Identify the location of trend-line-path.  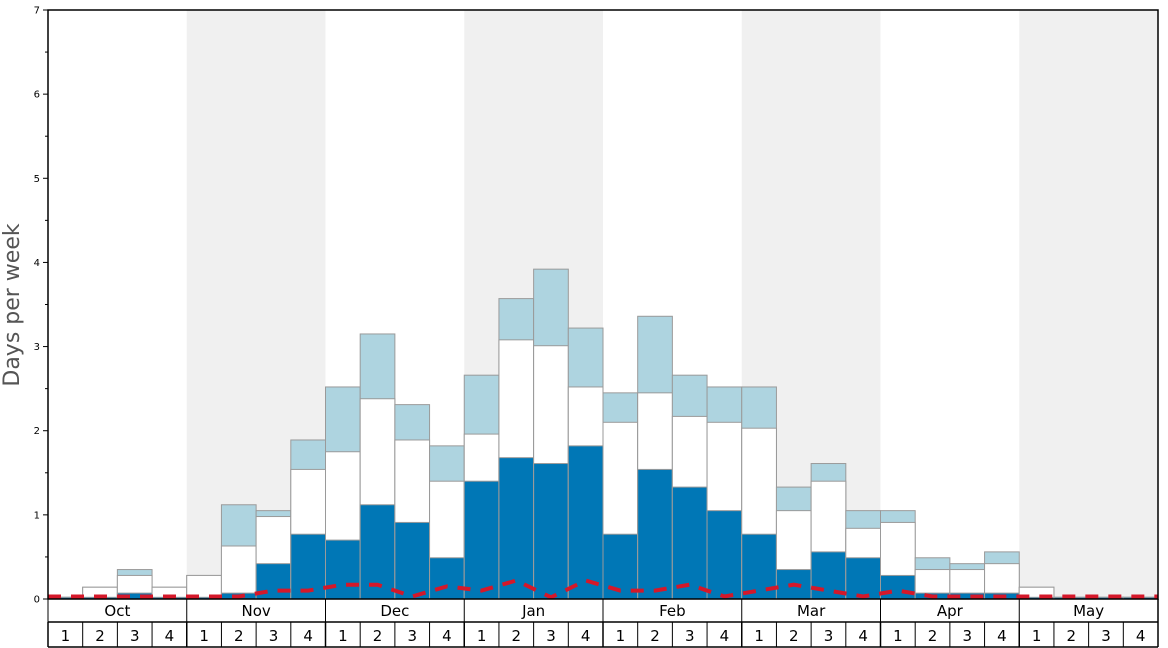
(603, 589).